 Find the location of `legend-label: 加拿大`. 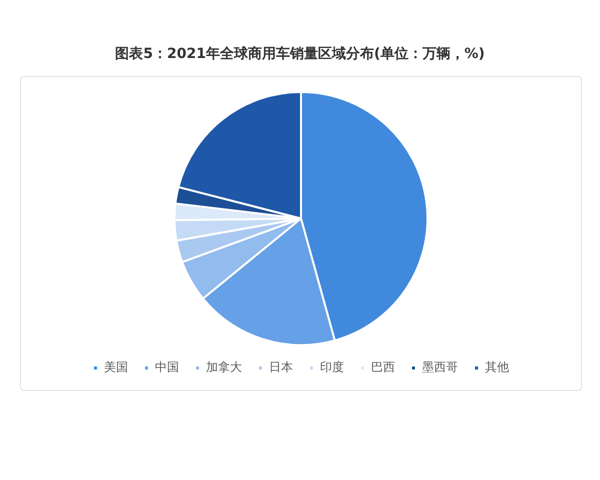

legend-label: 加拿大 is located at coordinates (224, 367).